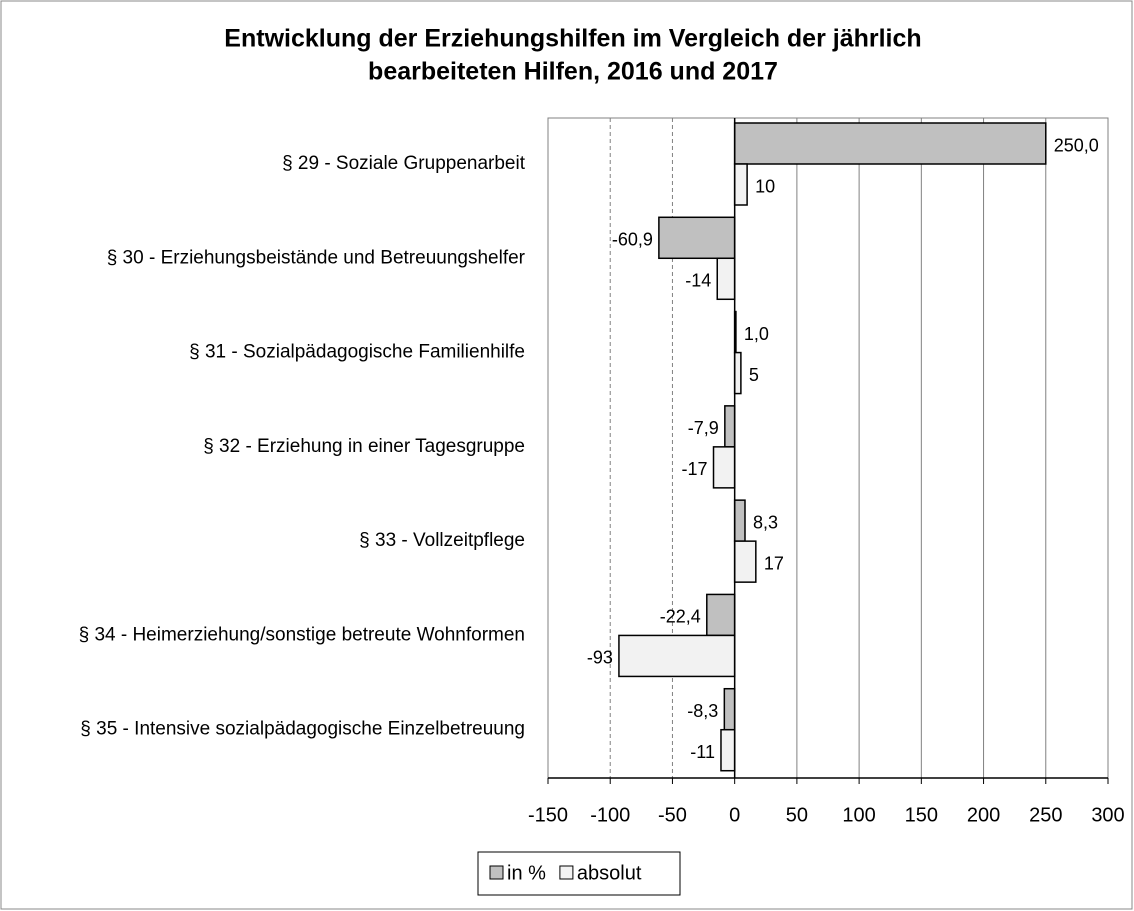 Image resolution: width=1134 pixels, height=911 pixels. I want to click on x-tick-label: -150, so click(548, 815).